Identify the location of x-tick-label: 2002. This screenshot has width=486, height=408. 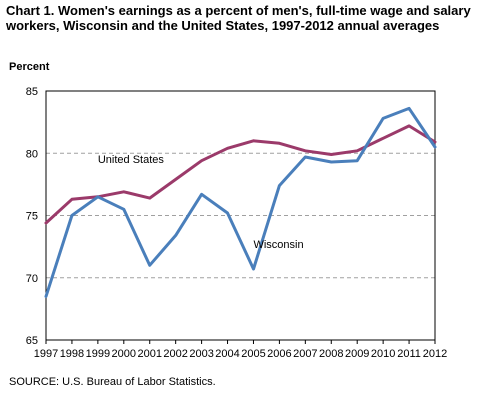
(175, 354).